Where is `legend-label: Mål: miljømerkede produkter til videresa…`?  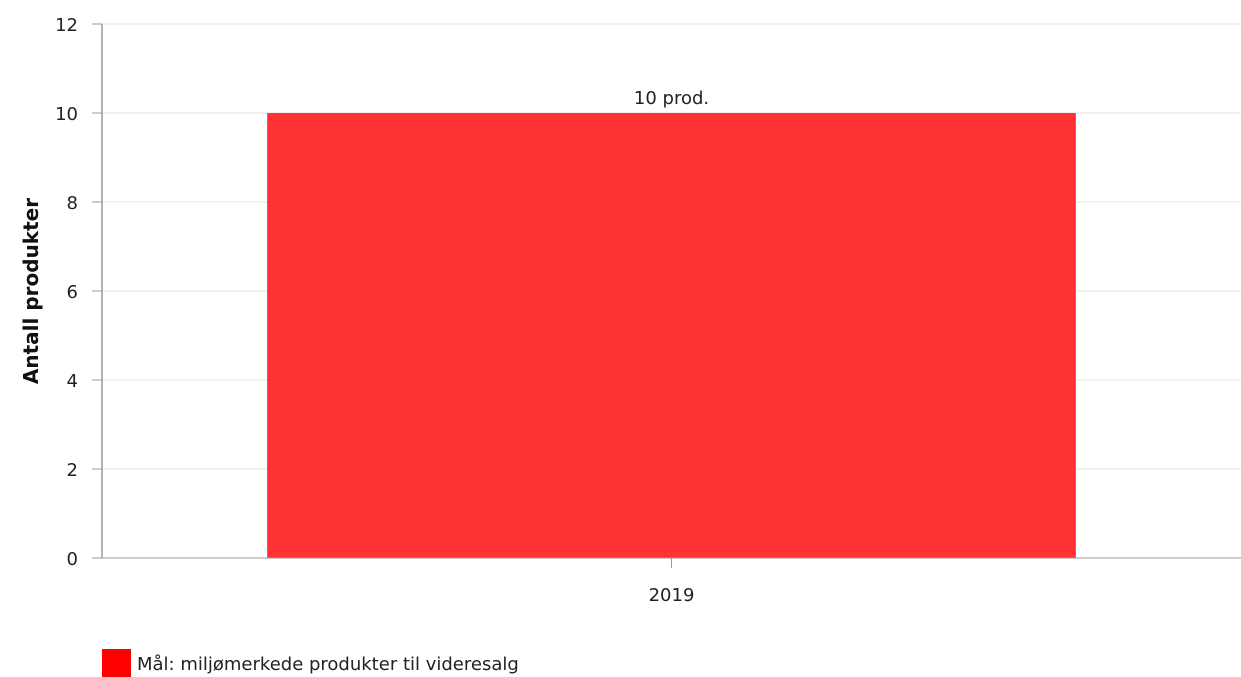
legend-label: Mål: miljømerkede produkter til videresa… is located at coordinates (328, 664).